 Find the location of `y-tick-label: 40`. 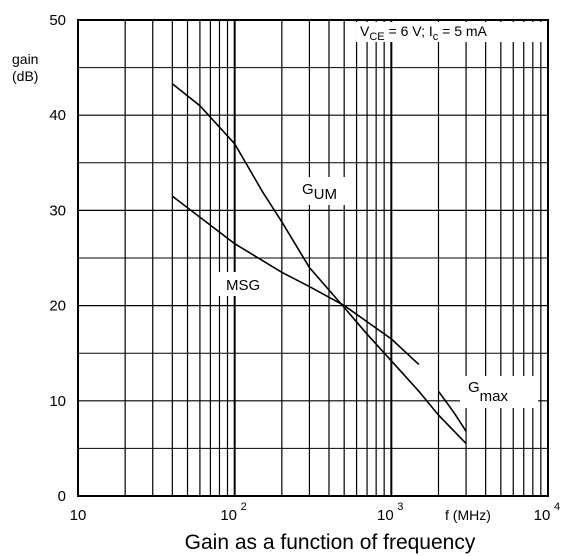

y-tick-label: 40 is located at coordinates (57, 115).